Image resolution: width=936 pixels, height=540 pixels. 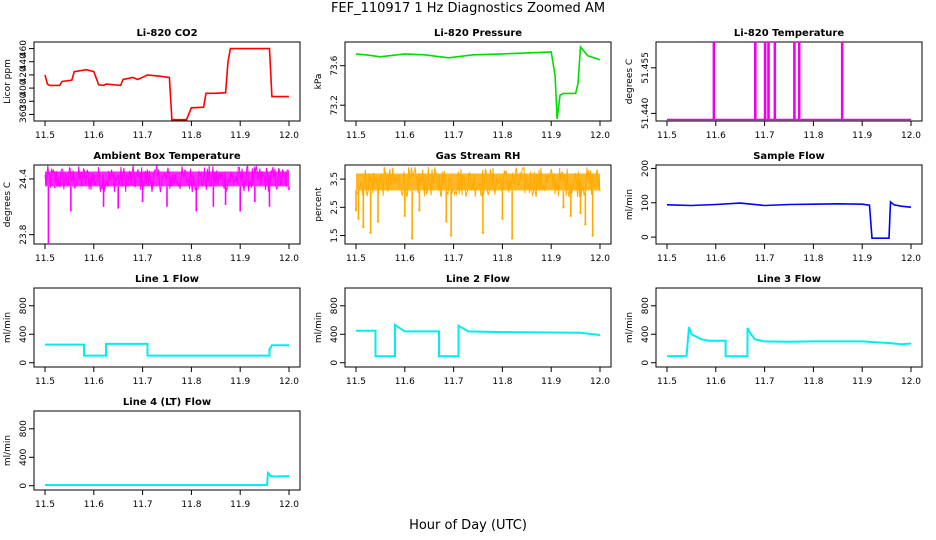 What do you see at coordinates (166, 156) in the screenshot?
I see `panel-title: Ambient Box Temperature` at bounding box center [166, 156].